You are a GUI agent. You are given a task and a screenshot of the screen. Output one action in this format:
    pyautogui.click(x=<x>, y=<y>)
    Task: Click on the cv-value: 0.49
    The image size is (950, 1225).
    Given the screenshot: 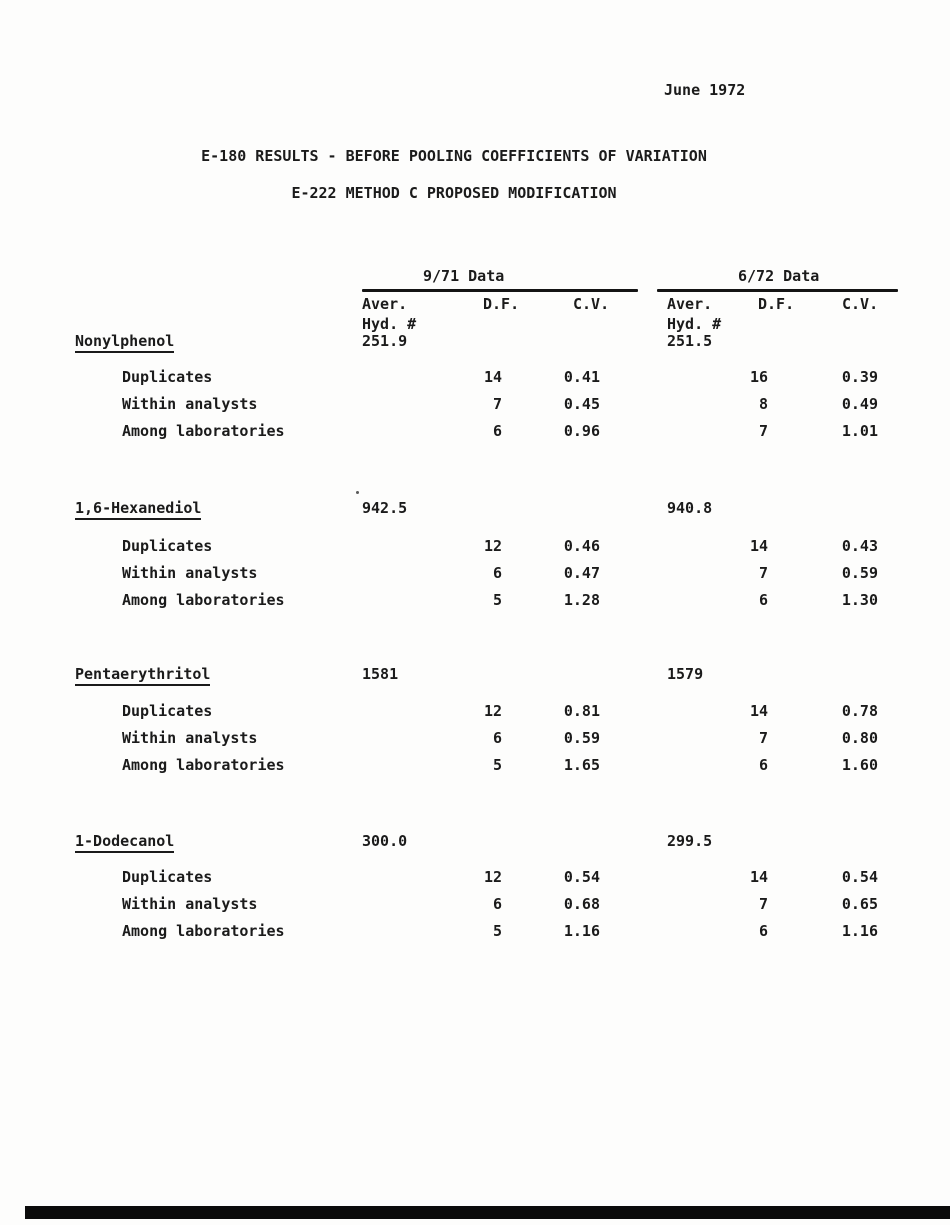 What is the action you would take?
    pyautogui.click(x=859, y=404)
    